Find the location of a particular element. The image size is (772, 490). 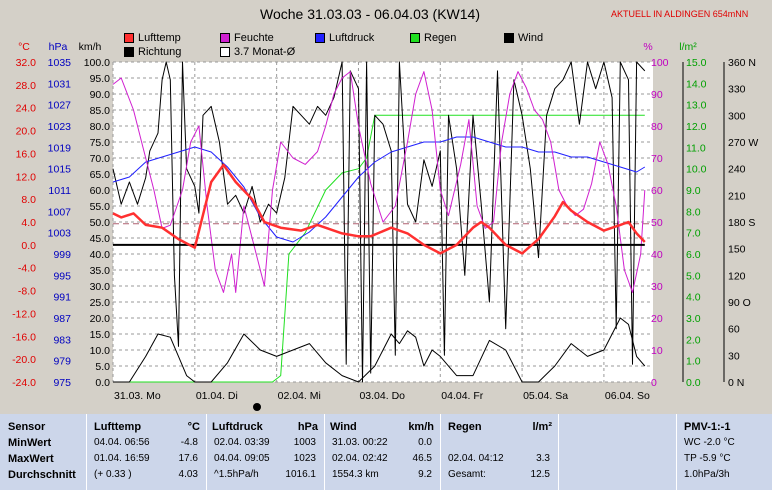

temp-tick: 20.0 is located at coordinates (26, 132).